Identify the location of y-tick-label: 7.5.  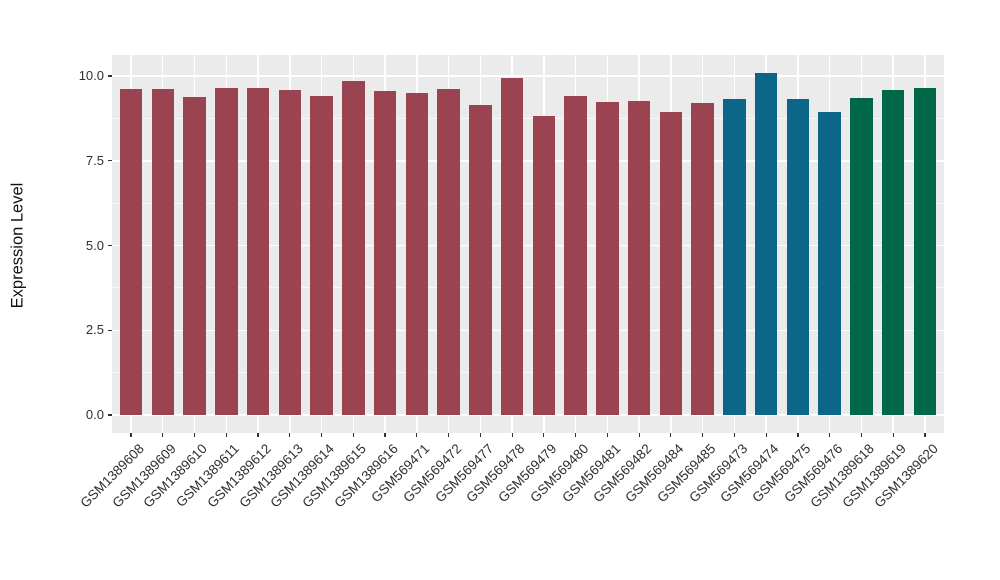
(94, 160).